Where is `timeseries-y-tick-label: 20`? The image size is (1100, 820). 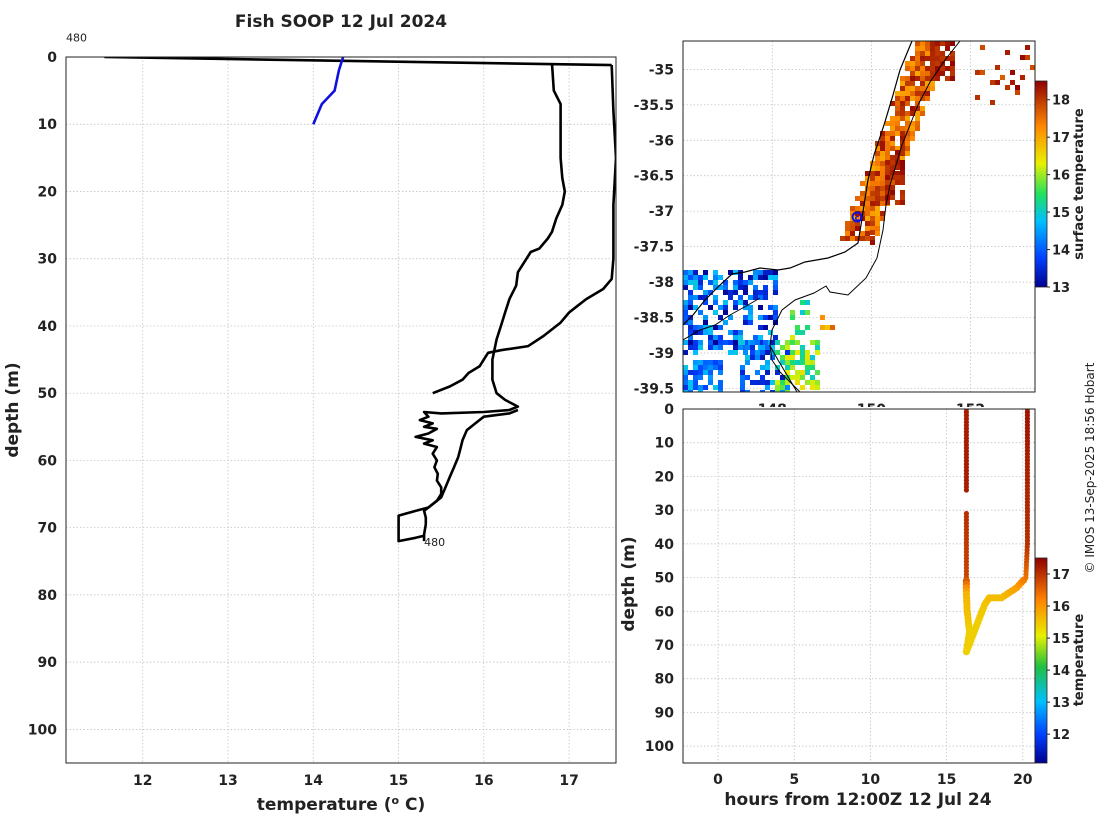
timeseries-y-tick-label: 20 is located at coordinates (665, 477).